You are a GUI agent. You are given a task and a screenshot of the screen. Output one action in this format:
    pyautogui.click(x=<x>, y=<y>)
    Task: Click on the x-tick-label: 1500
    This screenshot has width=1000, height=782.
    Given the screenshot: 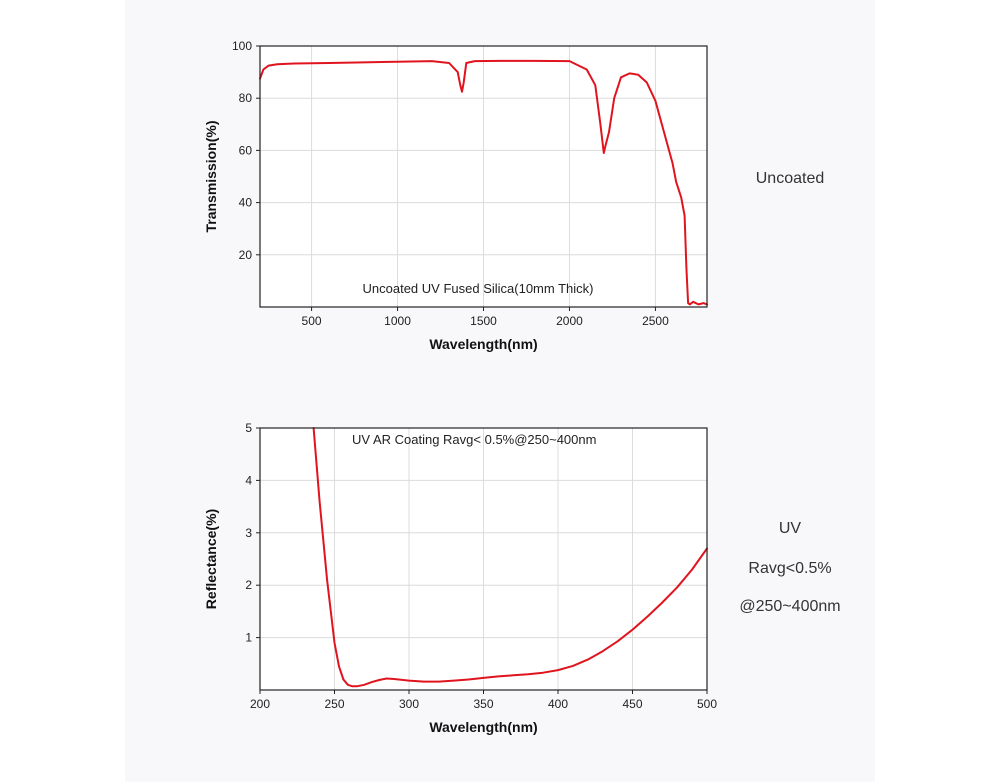 What is the action you would take?
    pyautogui.click(x=483, y=321)
    